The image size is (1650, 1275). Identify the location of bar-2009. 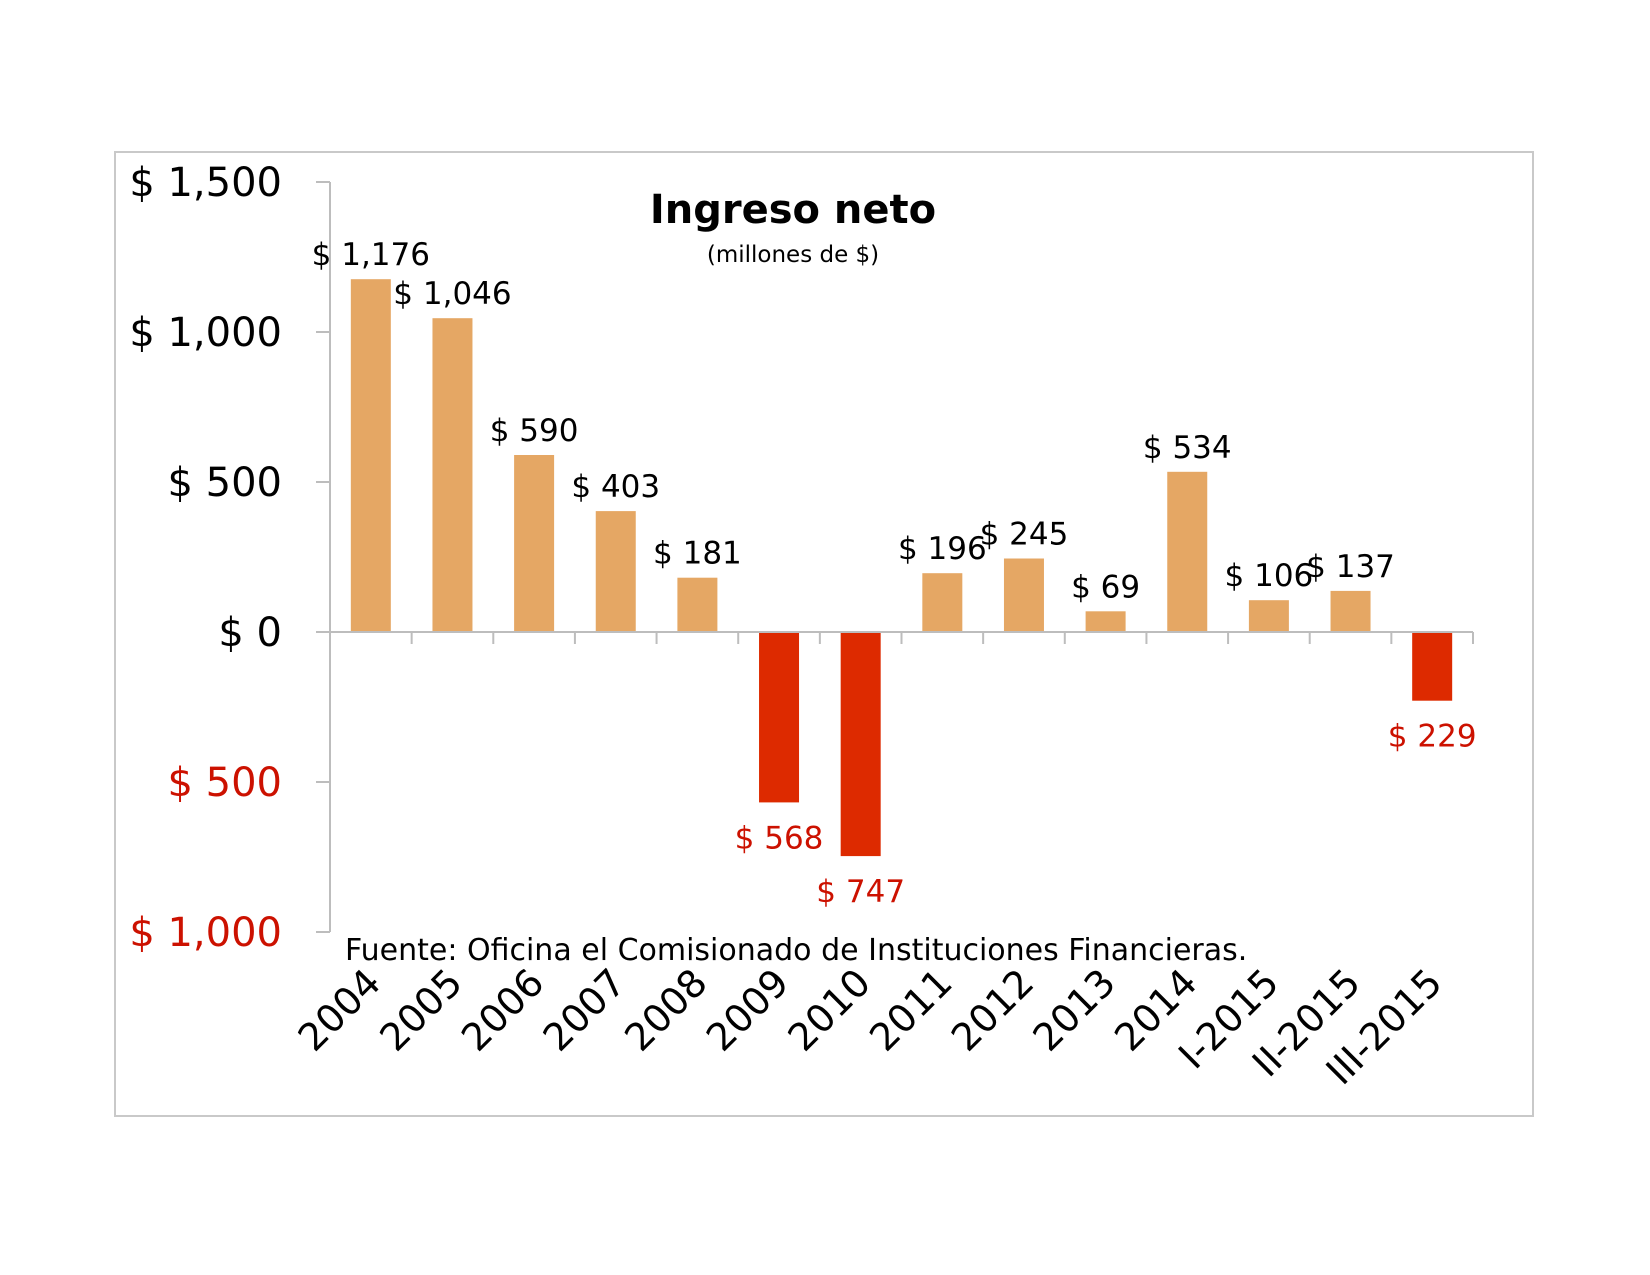
(779, 717).